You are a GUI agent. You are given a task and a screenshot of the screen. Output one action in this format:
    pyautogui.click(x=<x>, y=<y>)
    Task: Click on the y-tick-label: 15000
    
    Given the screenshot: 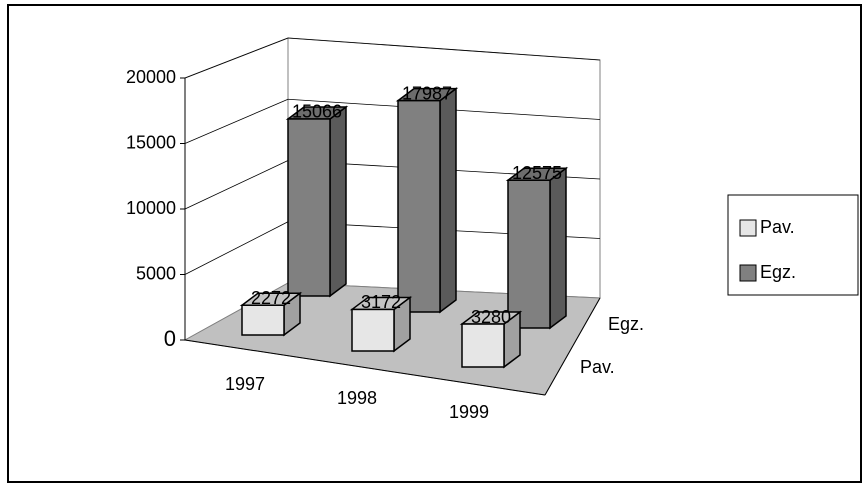 What is the action you would take?
    pyautogui.click(x=151, y=142)
    